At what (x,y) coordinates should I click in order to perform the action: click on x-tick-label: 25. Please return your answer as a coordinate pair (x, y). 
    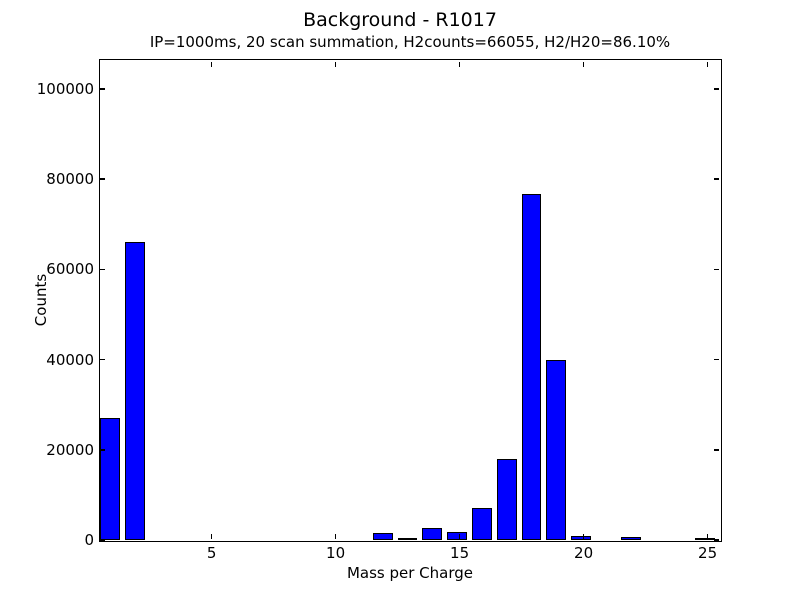
    Looking at the image, I should click on (708, 553).